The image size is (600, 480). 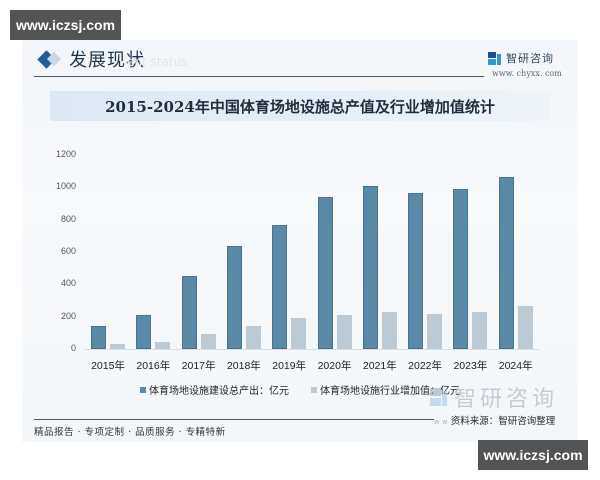 I want to click on legend-item-output: 体育场地设施建设总产出：亿元, so click(x=214, y=389).